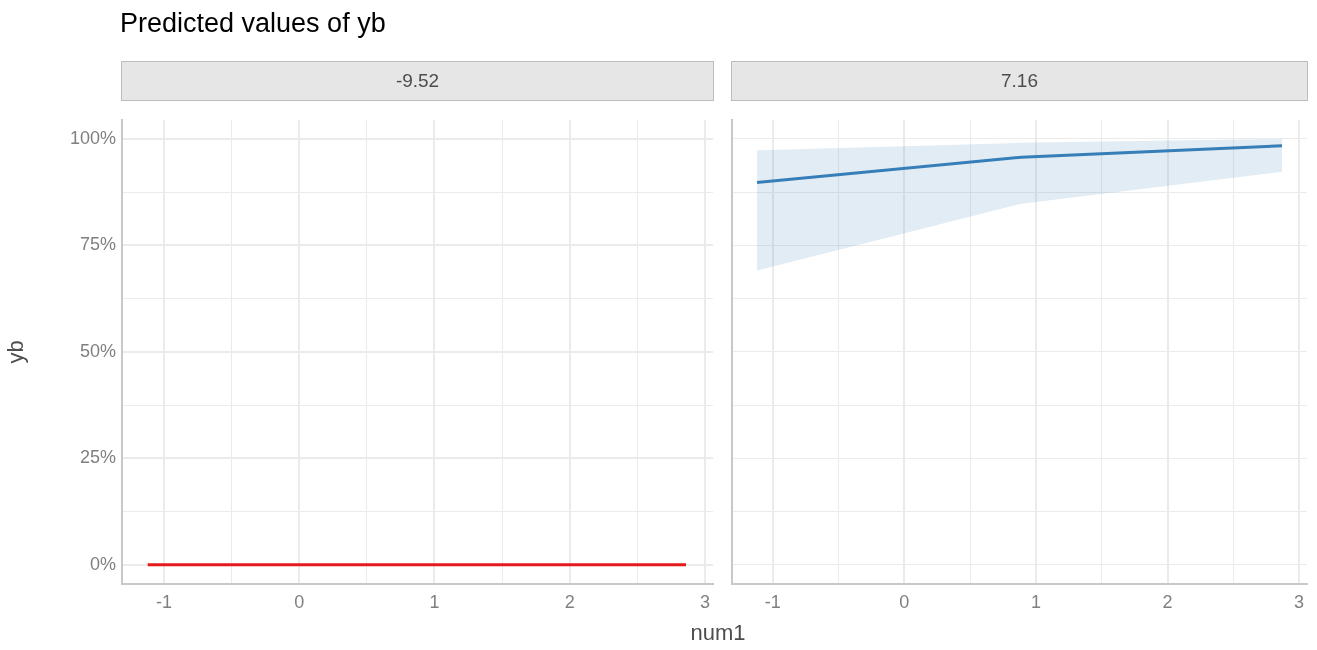 The height and width of the screenshot is (650, 1317). What do you see at coordinates (253, 23) in the screenshot?
I see `chart-title: Predicted values of yb` at bounding box center [253, 23].